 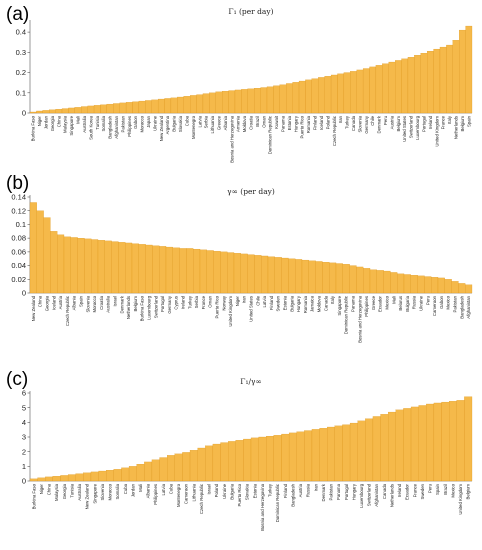 I want to click on x-tick-label: Russia, so click(x=308, y=490).